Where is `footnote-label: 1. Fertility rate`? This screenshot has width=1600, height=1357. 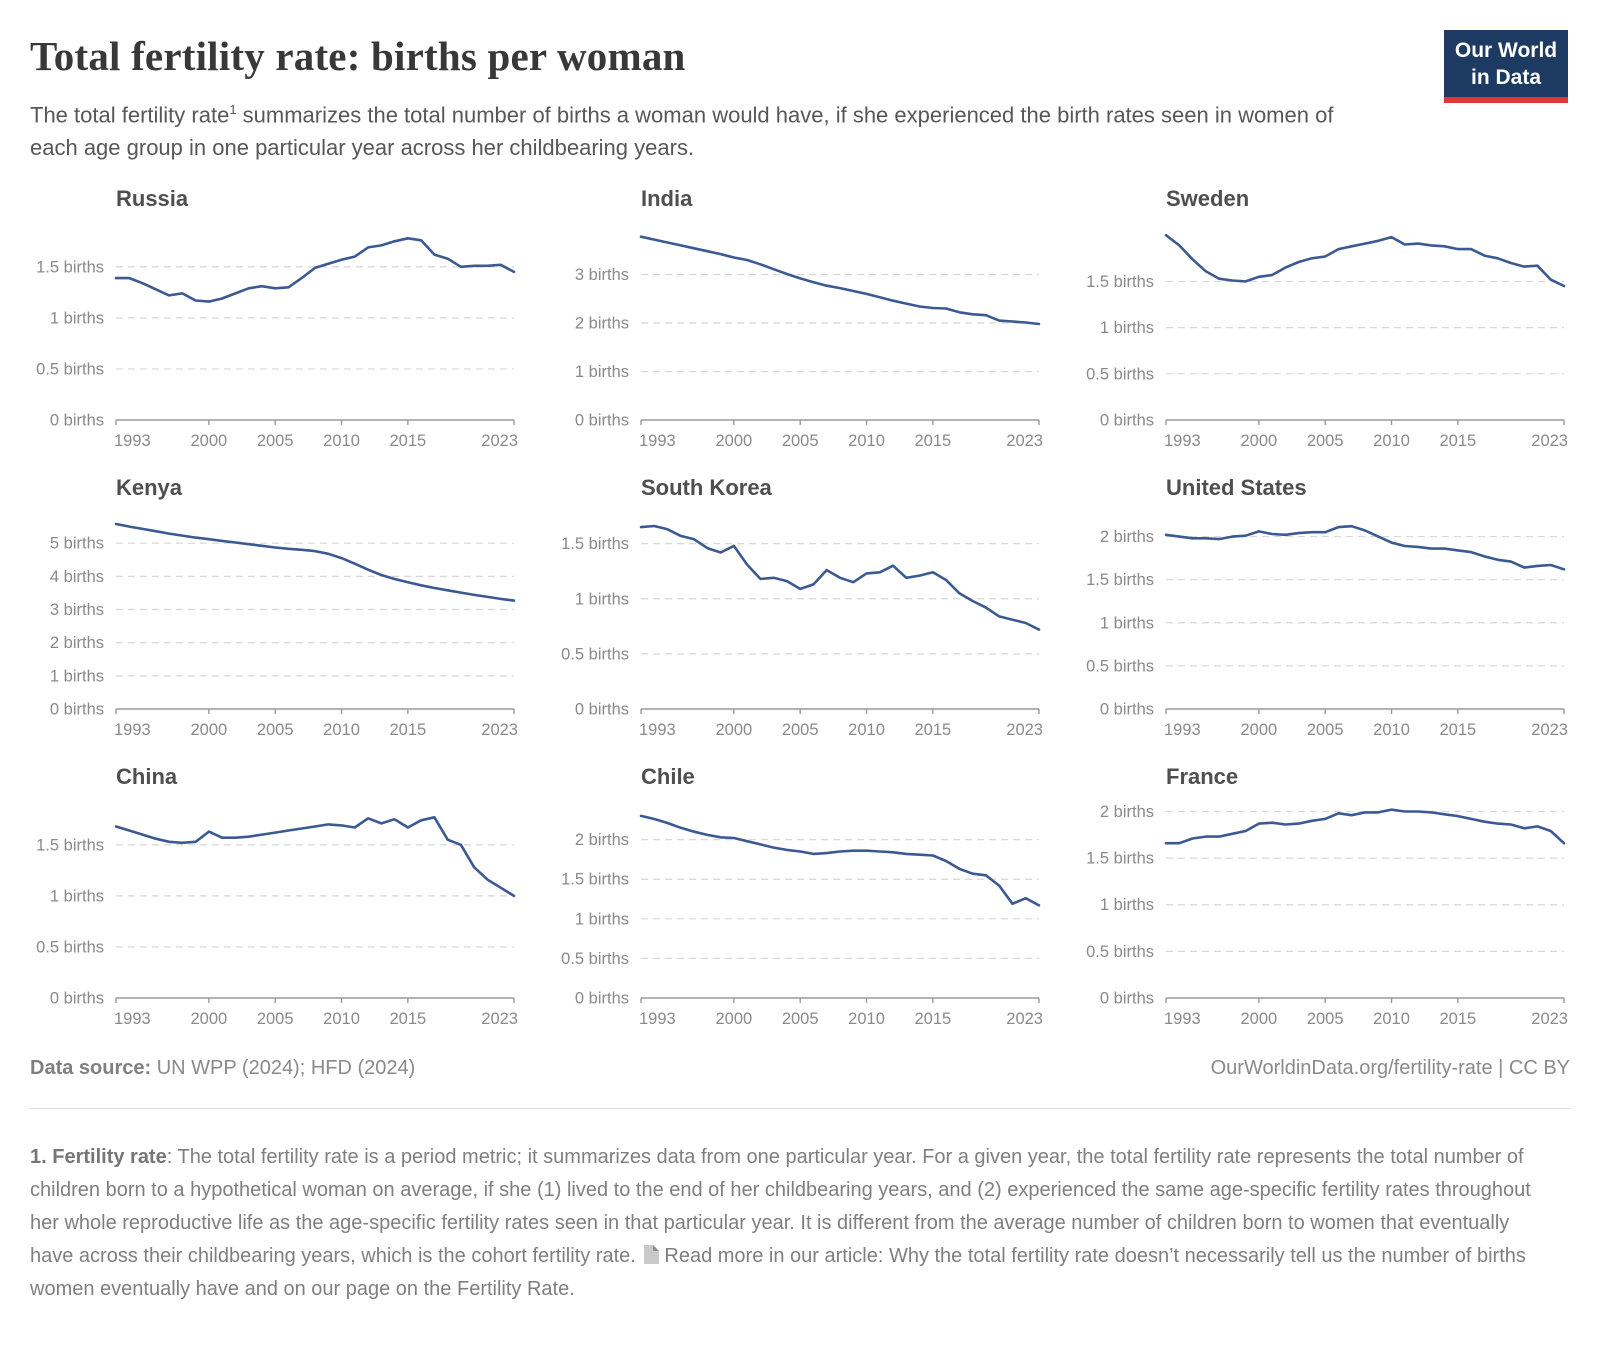 footnote-label: 1. Fertility rate is located at coordinates (98, 1157).